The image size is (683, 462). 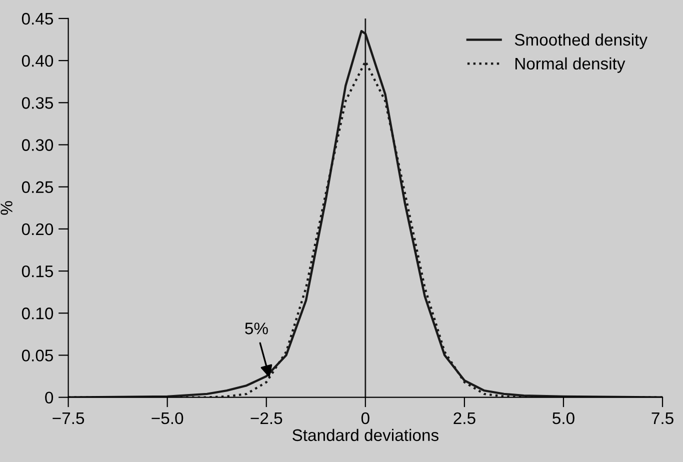 I want to click on y-tick-label: 0.20, so click(x=38, y=229).